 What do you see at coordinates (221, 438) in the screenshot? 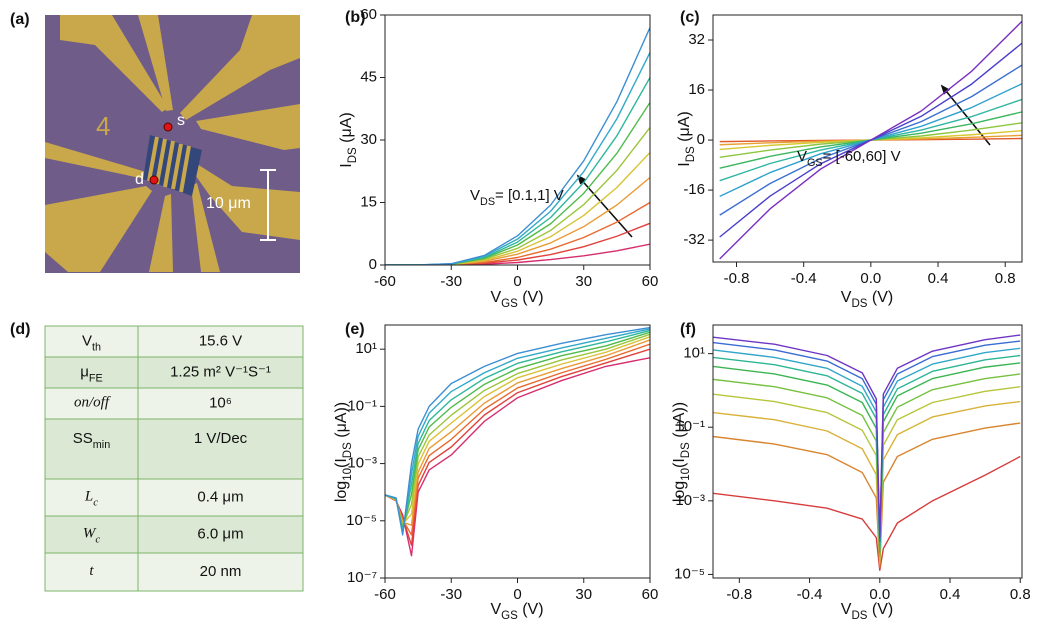
I see `table-value: 1 V/Dec` at bounding box center [221, 438].